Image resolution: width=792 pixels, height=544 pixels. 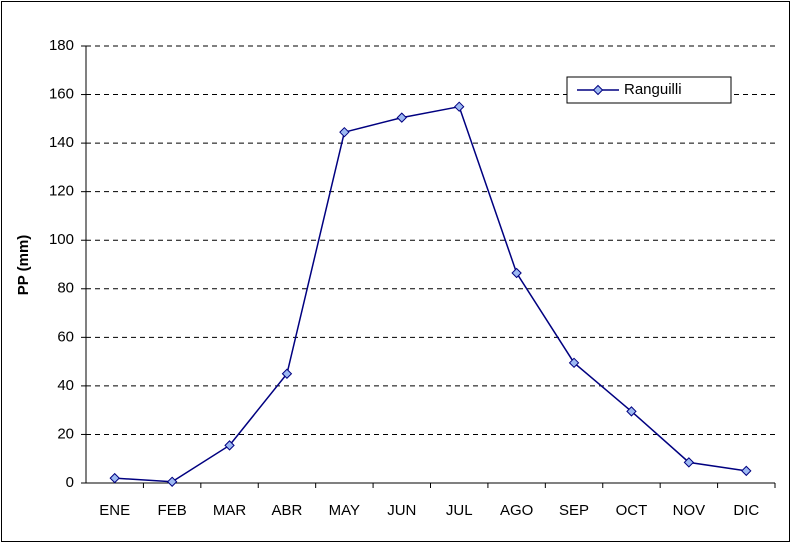 What do you see at coordinates (401, 510) in the screenshot?
I see `x-tick-label: JUN` at bounding box center [401, 510].